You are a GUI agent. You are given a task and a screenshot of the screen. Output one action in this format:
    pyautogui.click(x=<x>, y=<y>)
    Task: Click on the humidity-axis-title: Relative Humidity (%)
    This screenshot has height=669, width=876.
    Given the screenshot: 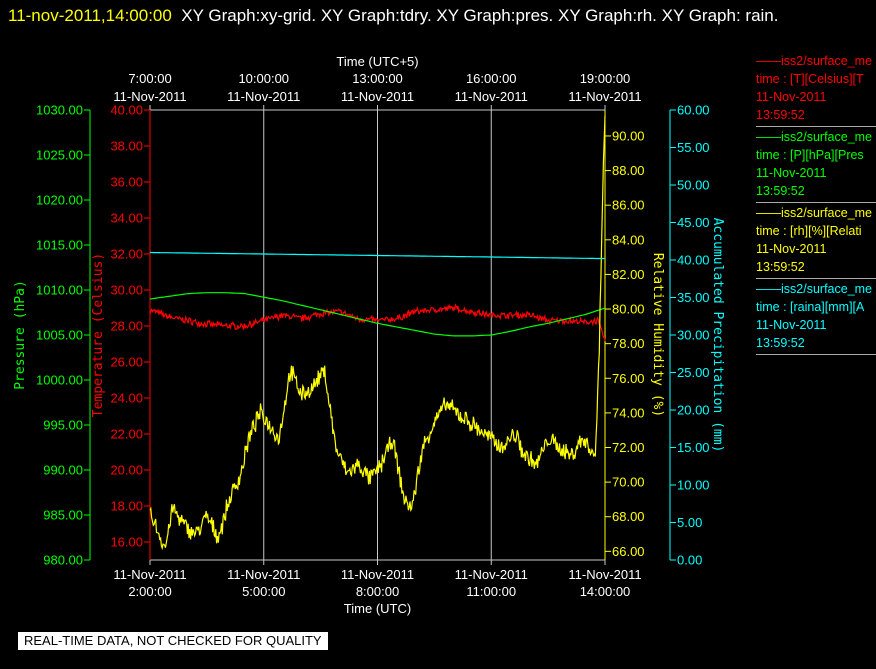 What is the action you would take?
    pyautogui.click(x=657, y=335)
    